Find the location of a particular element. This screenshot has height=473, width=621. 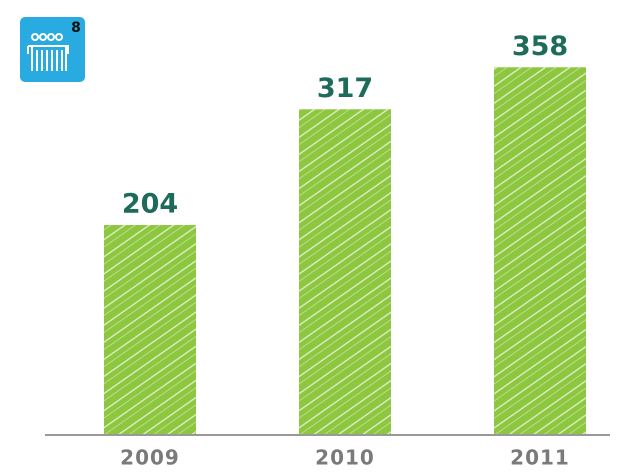

value-label: 204 is located at coordinates (150, 204).